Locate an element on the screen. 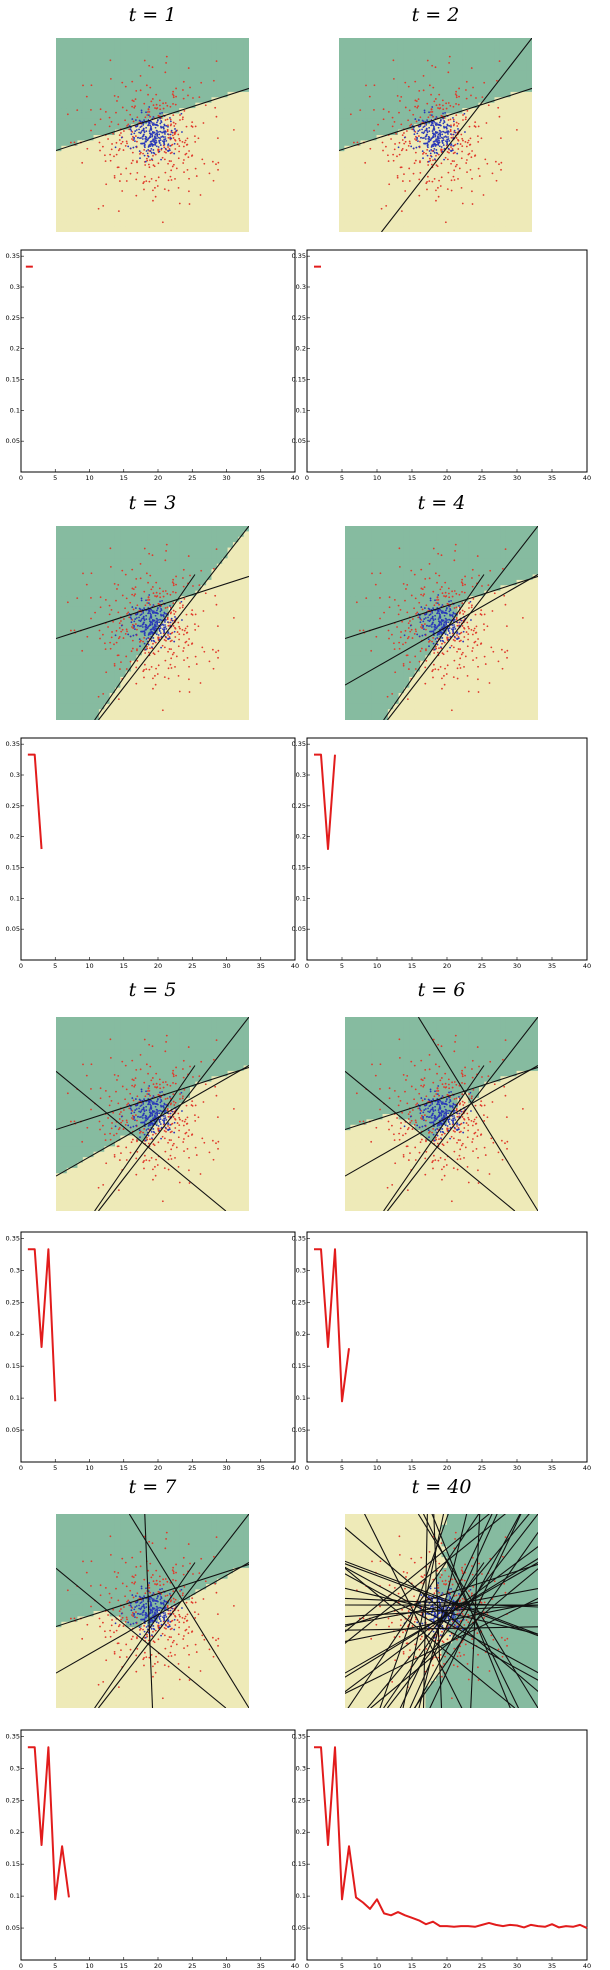 The height and width of the screenshot is (1970, 610). panel-title: t = 6 is located at coordinates (442, 990).